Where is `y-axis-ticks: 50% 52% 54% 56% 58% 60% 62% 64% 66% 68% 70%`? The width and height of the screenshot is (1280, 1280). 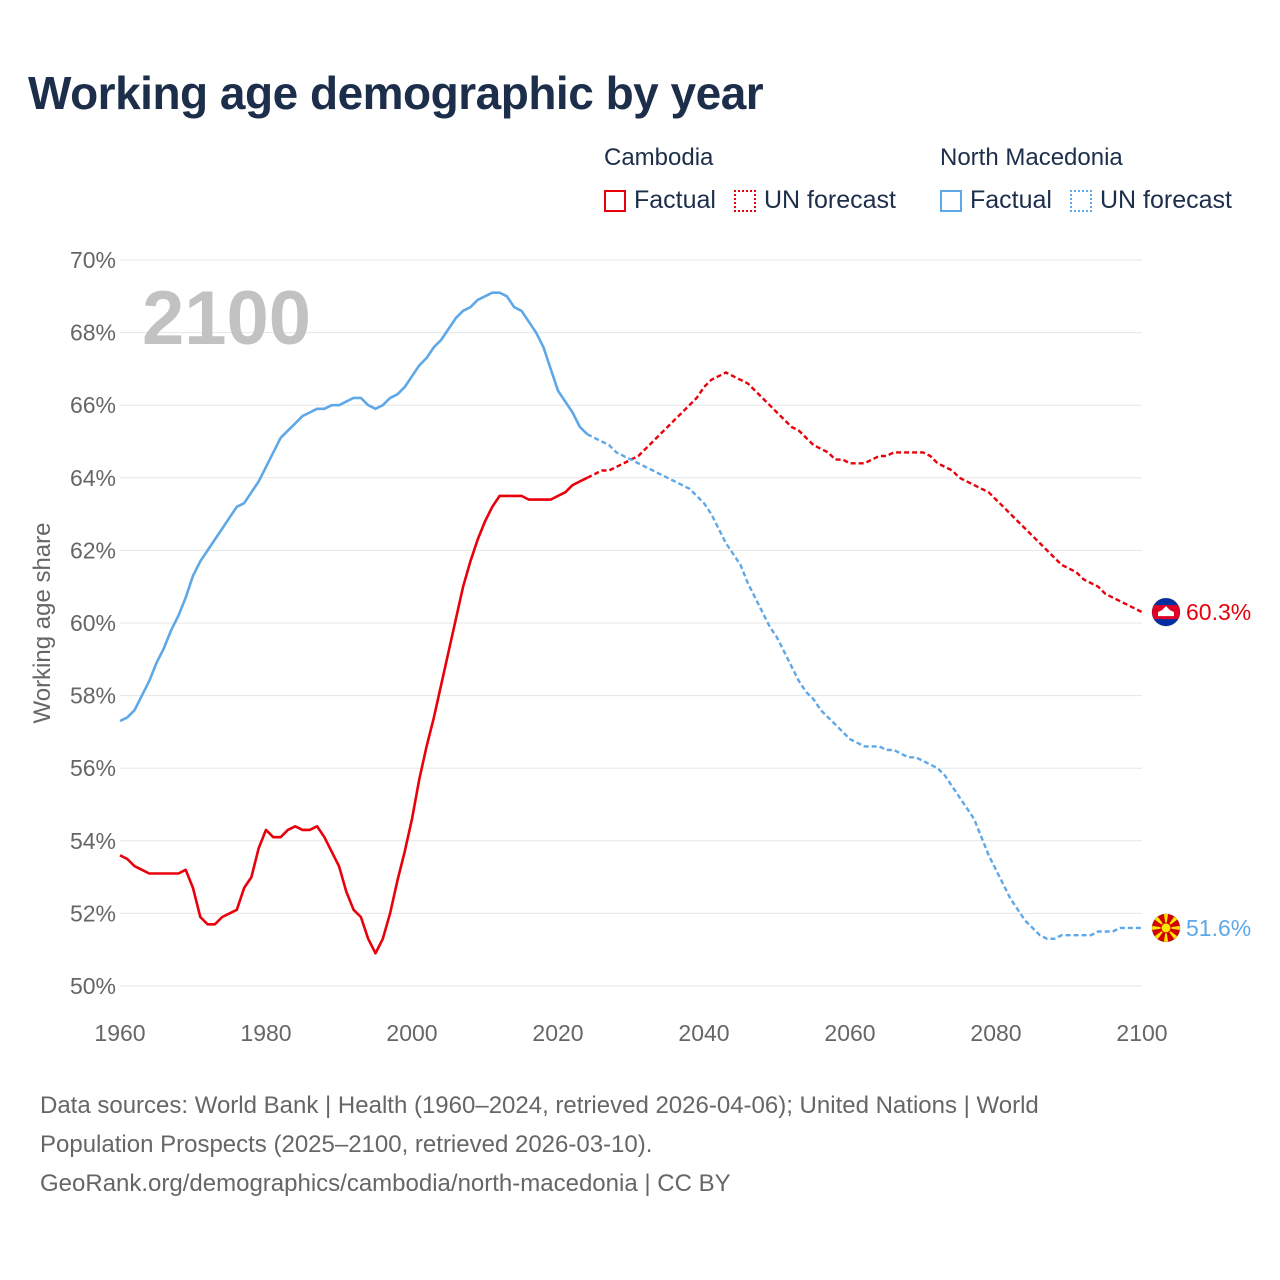
y-axis-ticks: 50% 52% 54% 56% 58% 60% 62% 64% 66% 68% 70% is located at coordinates (93, 623).